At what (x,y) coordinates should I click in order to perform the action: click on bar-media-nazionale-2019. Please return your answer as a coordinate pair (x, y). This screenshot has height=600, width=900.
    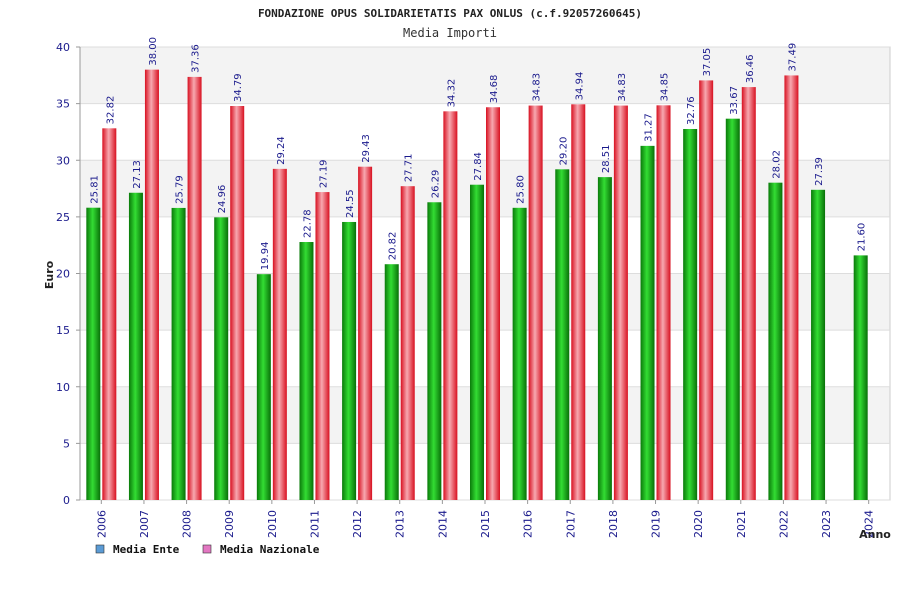
    Looking at the image, I should click on (663, 302).